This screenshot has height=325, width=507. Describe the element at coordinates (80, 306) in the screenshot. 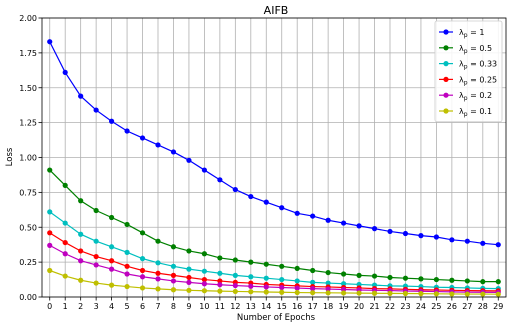

I see `x-tick-label: 2` at that location.